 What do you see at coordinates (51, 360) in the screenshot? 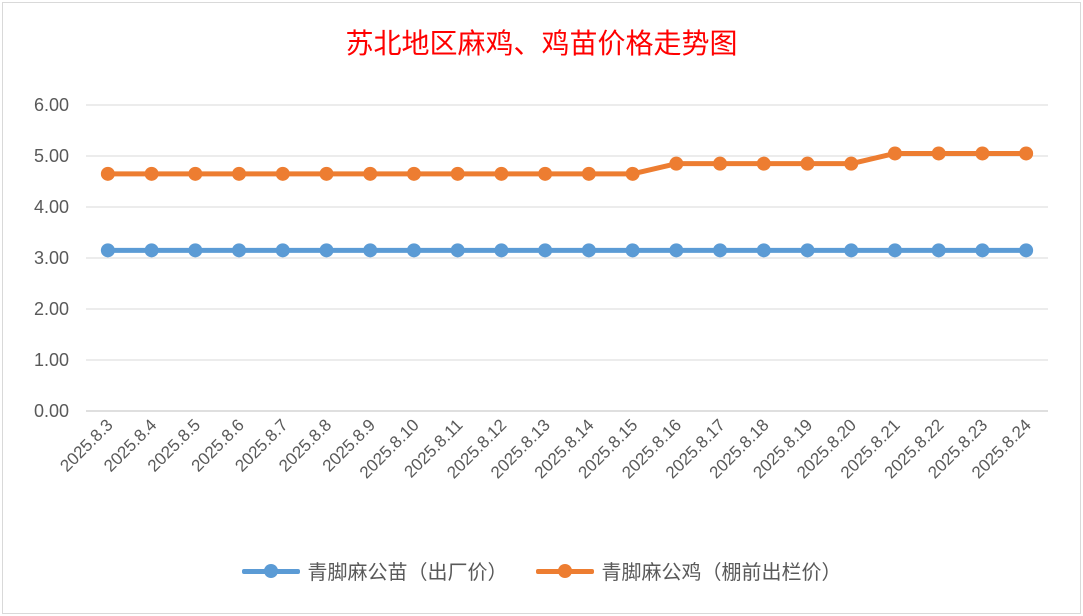
I see `y-tick-label: 1.00` at bounding box center [51, 360].